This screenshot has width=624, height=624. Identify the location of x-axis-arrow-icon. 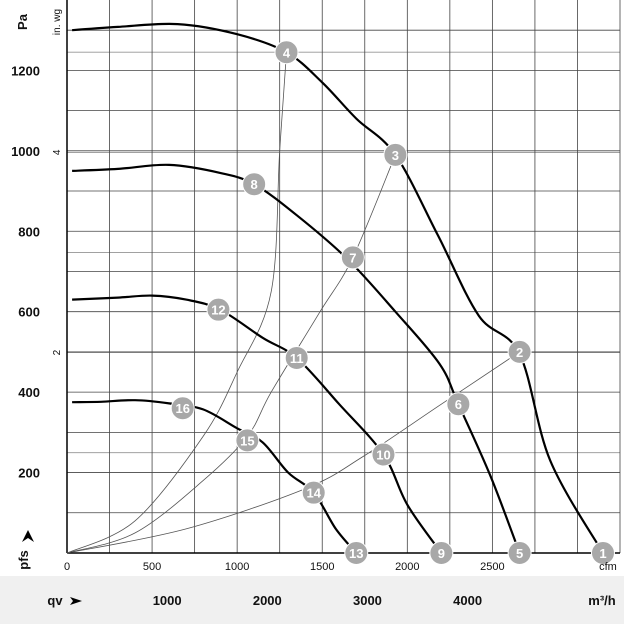
(76, 601).